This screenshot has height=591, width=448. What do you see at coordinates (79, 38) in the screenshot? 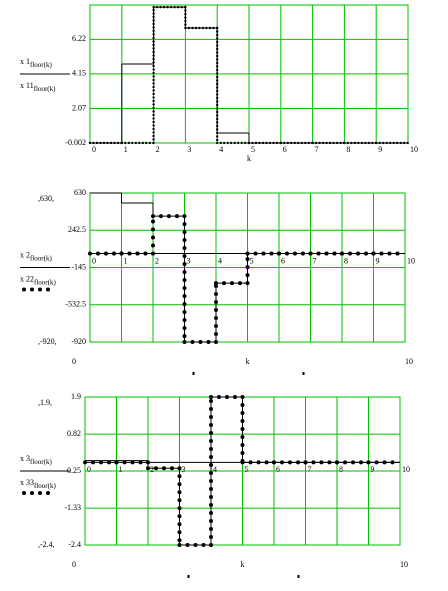
I see `y-tick-label: 6.22` at bounding box center [79, 38].